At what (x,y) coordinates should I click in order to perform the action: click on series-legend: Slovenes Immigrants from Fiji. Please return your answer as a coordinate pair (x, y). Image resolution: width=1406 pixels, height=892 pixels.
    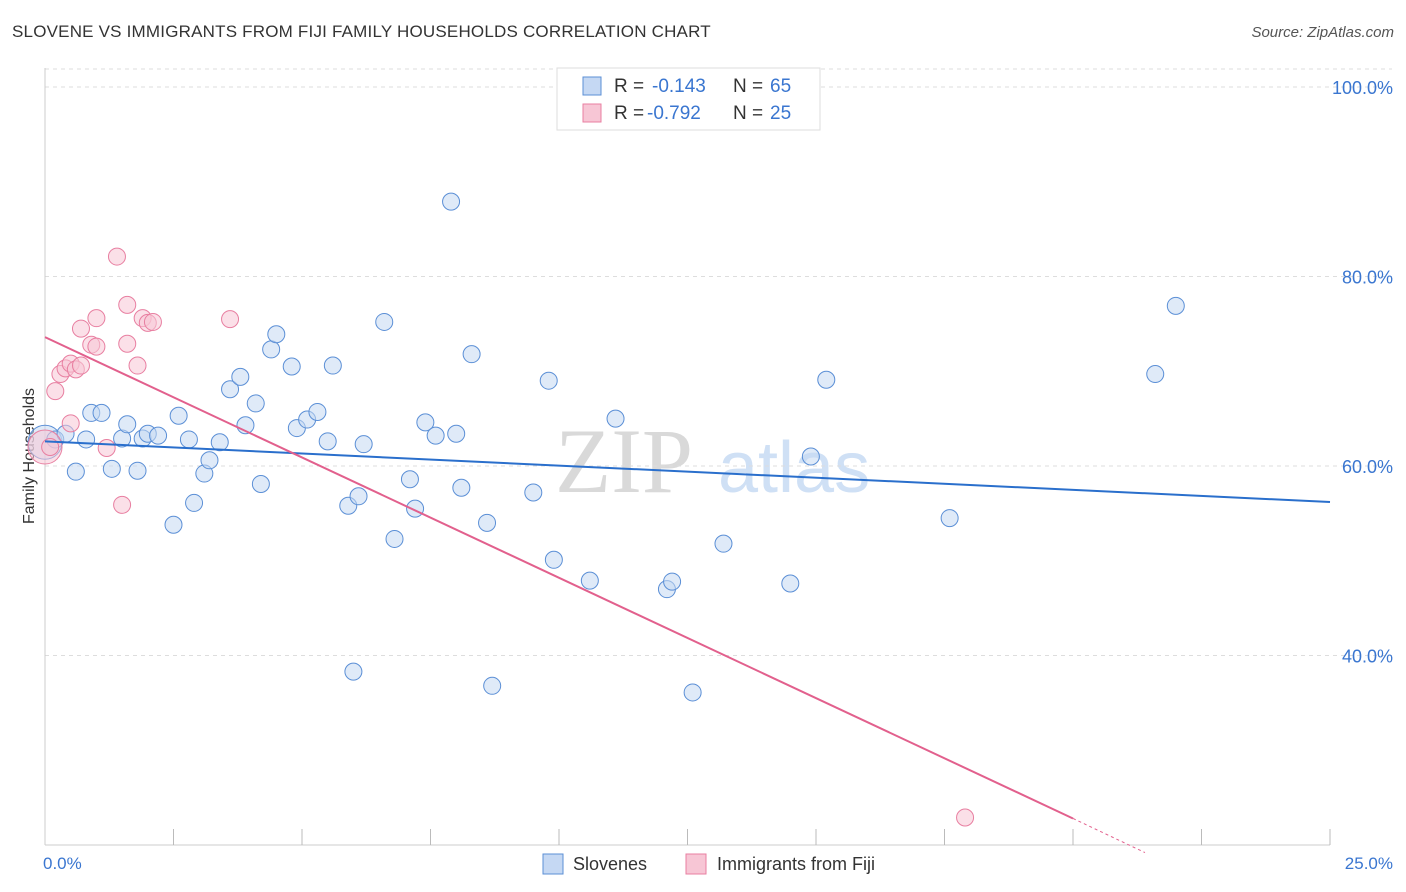
    Looking at the image, I should click on (708, 864).